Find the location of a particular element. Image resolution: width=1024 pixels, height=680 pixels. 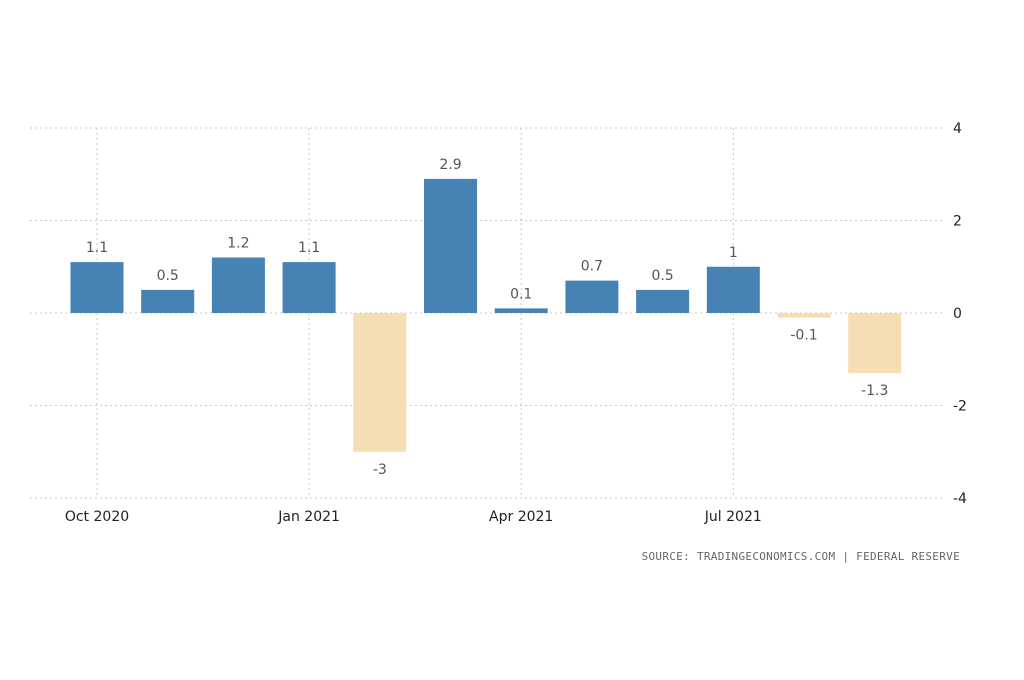

bar-value-label: 1 is located at coordinates (733, 253).